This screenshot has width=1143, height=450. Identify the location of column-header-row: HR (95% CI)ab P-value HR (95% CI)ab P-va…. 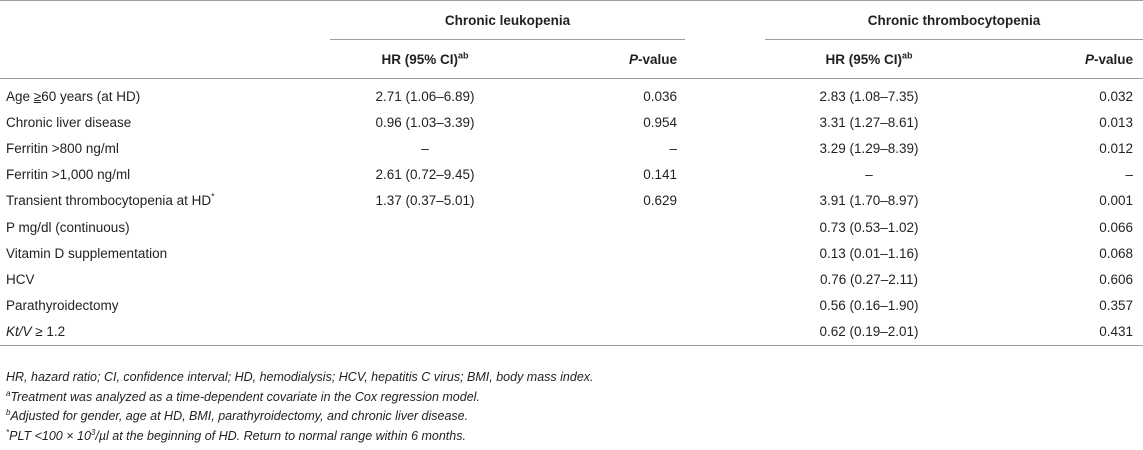
(571, 59).